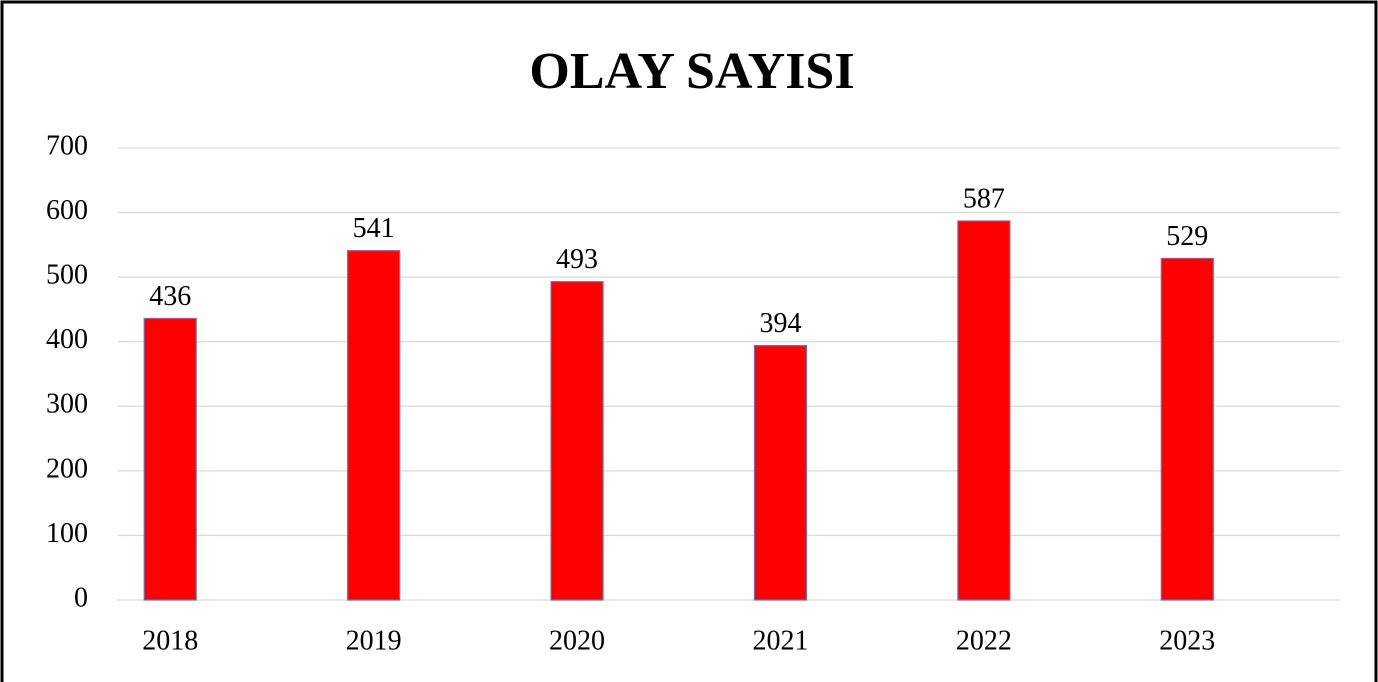 This screenshot has height=682, width=1378. I want to click on data-label: 587, so click(984, 198).